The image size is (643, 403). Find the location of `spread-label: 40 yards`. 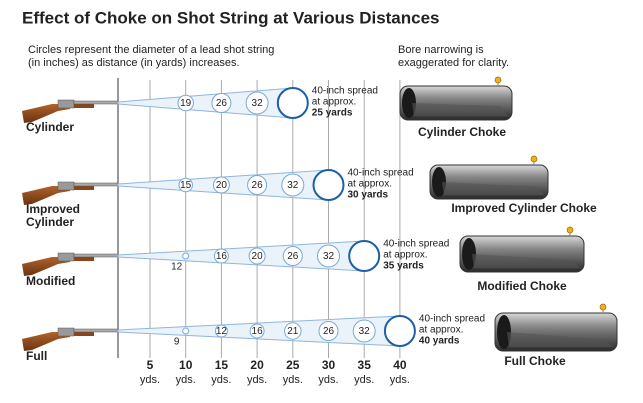

spread-label: 40 yards is located at coordinates (439, 341).